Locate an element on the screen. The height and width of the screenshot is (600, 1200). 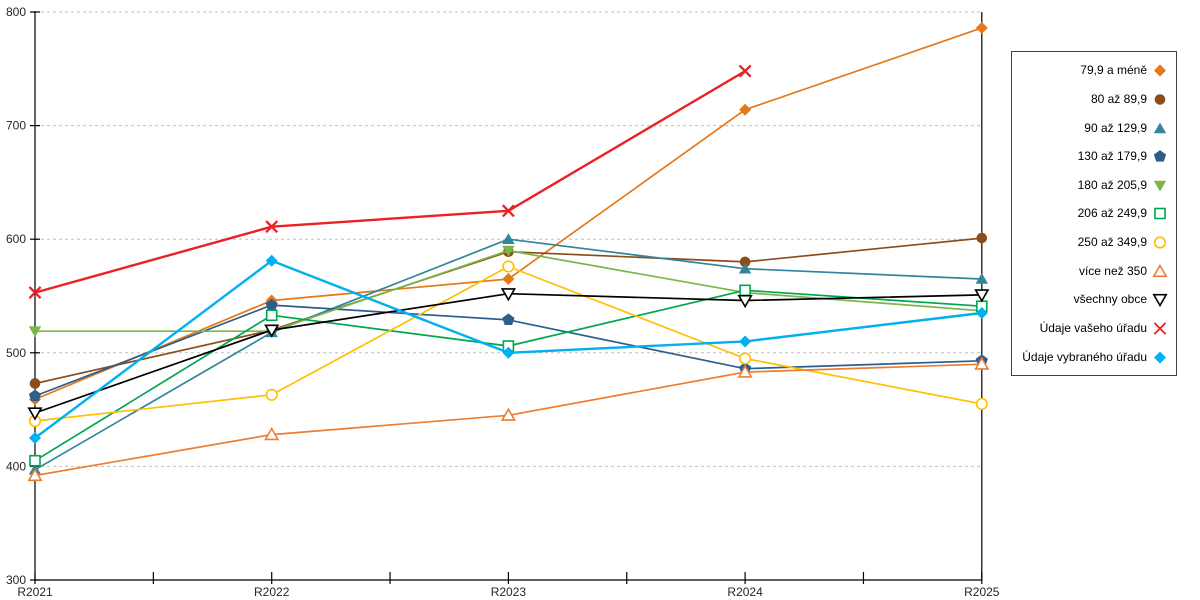
square-open-marker-icon is located at coordinates (1160, 213).